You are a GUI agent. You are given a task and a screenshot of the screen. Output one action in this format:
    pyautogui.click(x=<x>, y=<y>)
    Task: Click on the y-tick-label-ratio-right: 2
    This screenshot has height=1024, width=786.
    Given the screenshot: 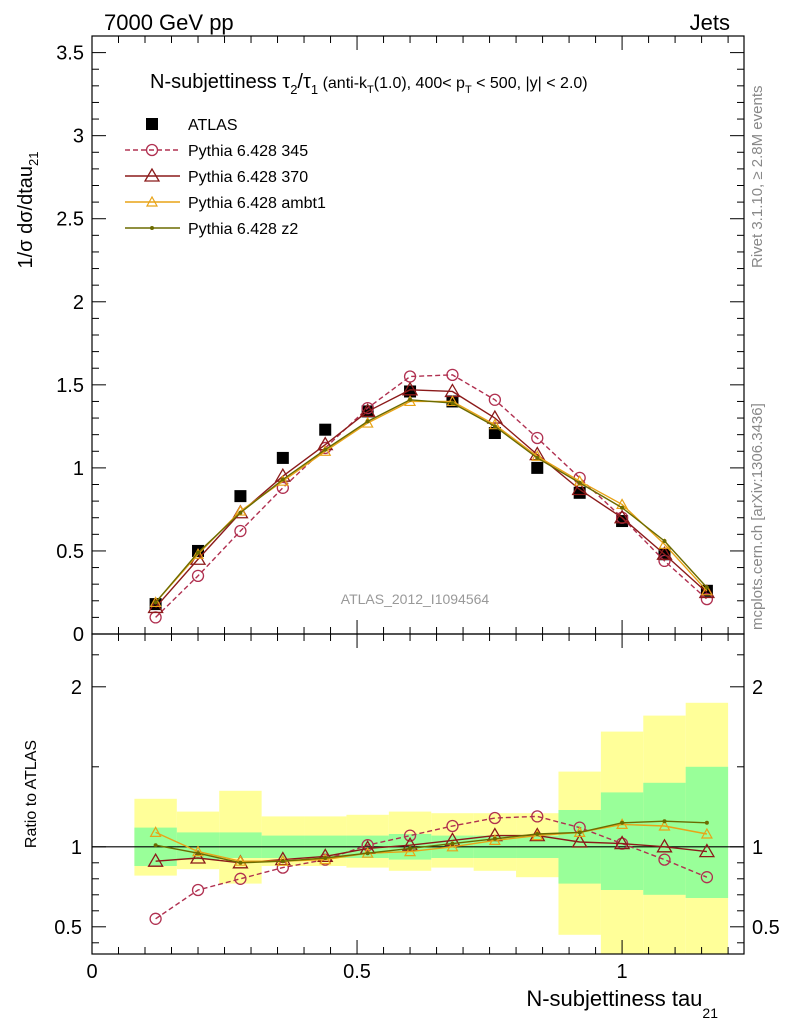 What is the action you would take?
    pyautogui.click(x=757, y=688)
    